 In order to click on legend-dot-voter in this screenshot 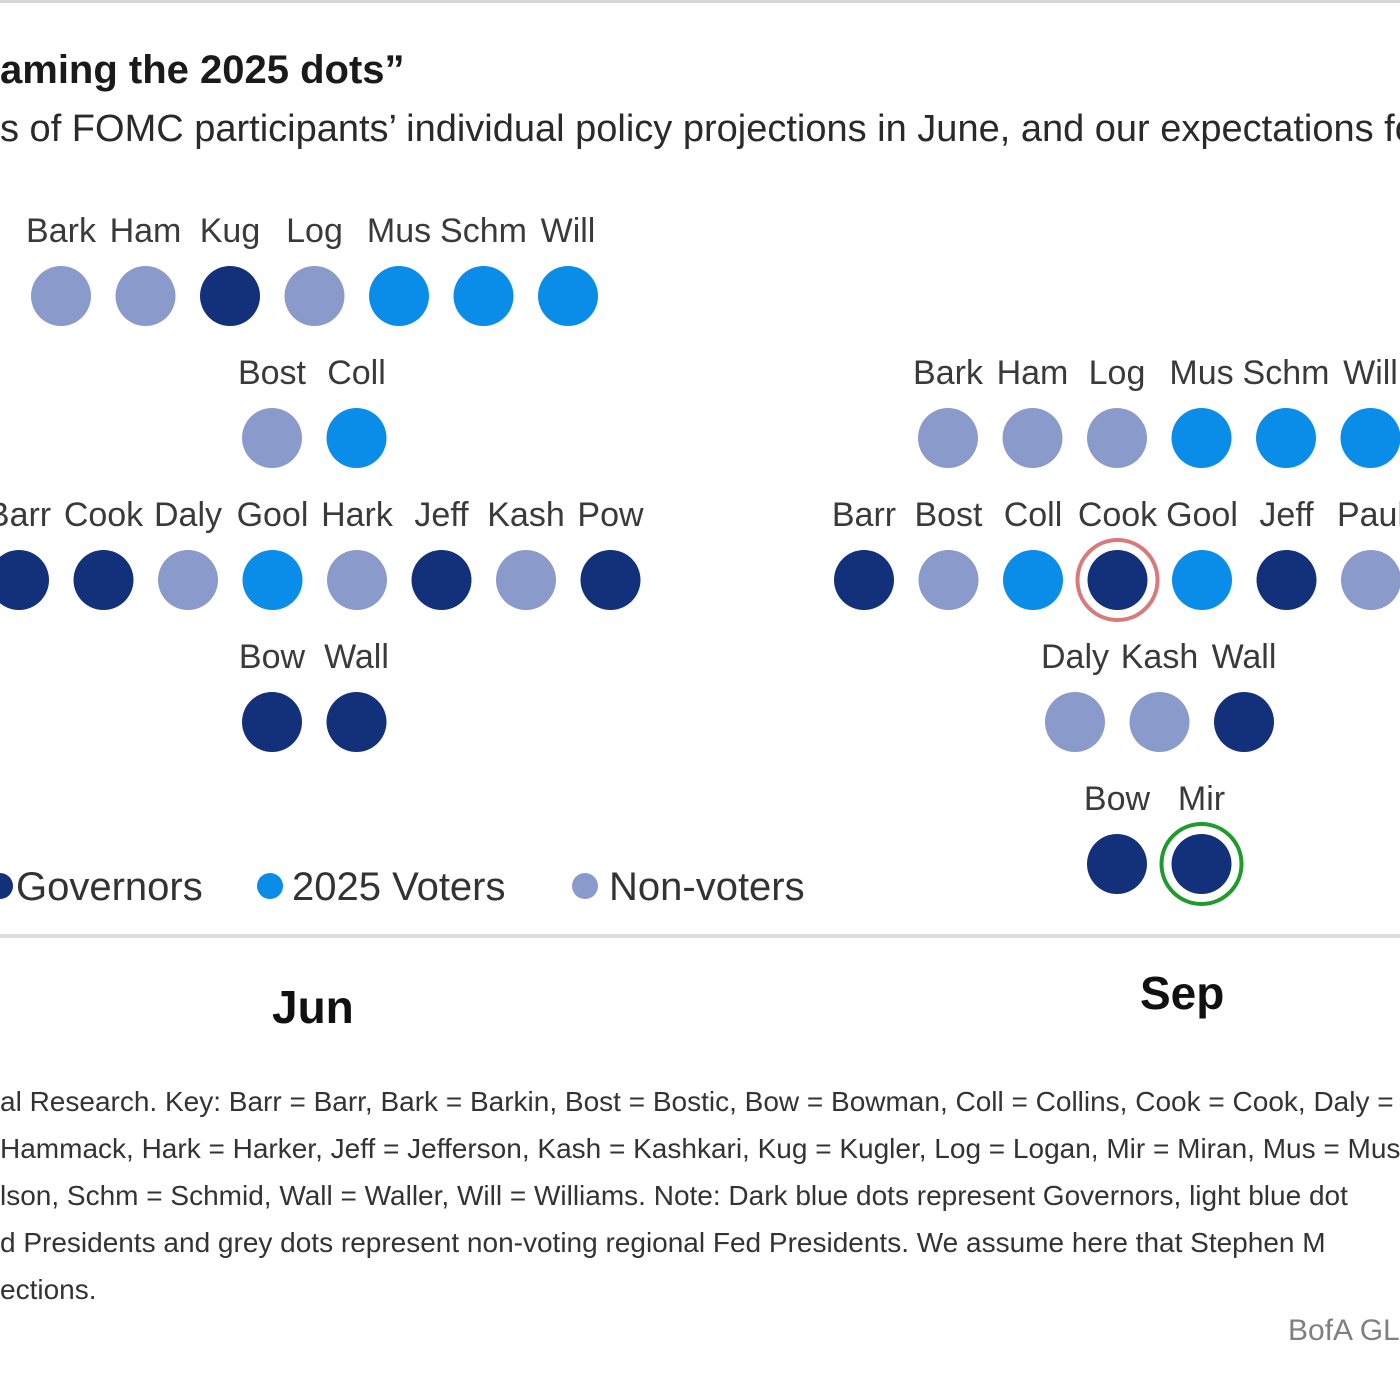, I will do `click(270, 886)`.